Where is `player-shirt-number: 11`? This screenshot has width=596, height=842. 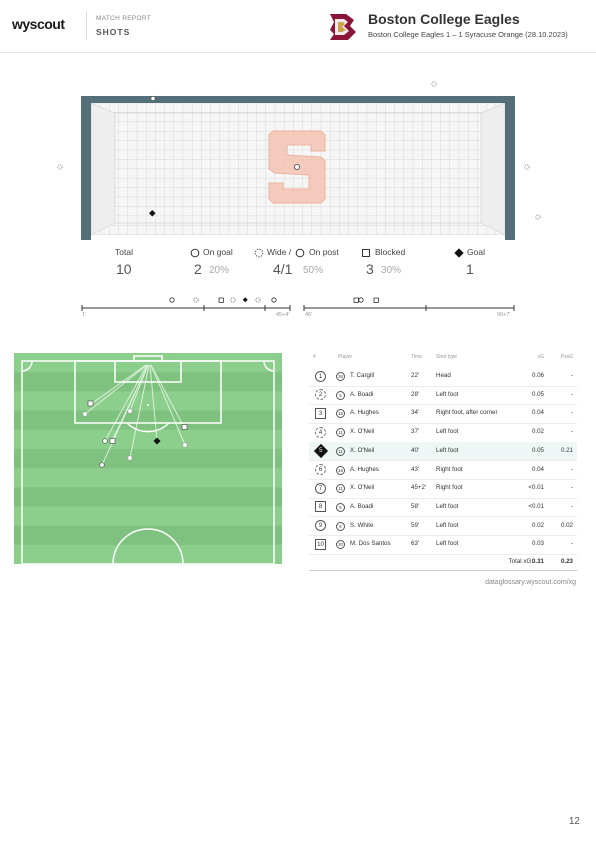
player-shirt-number: 11 is located at coordinates (340, 433).